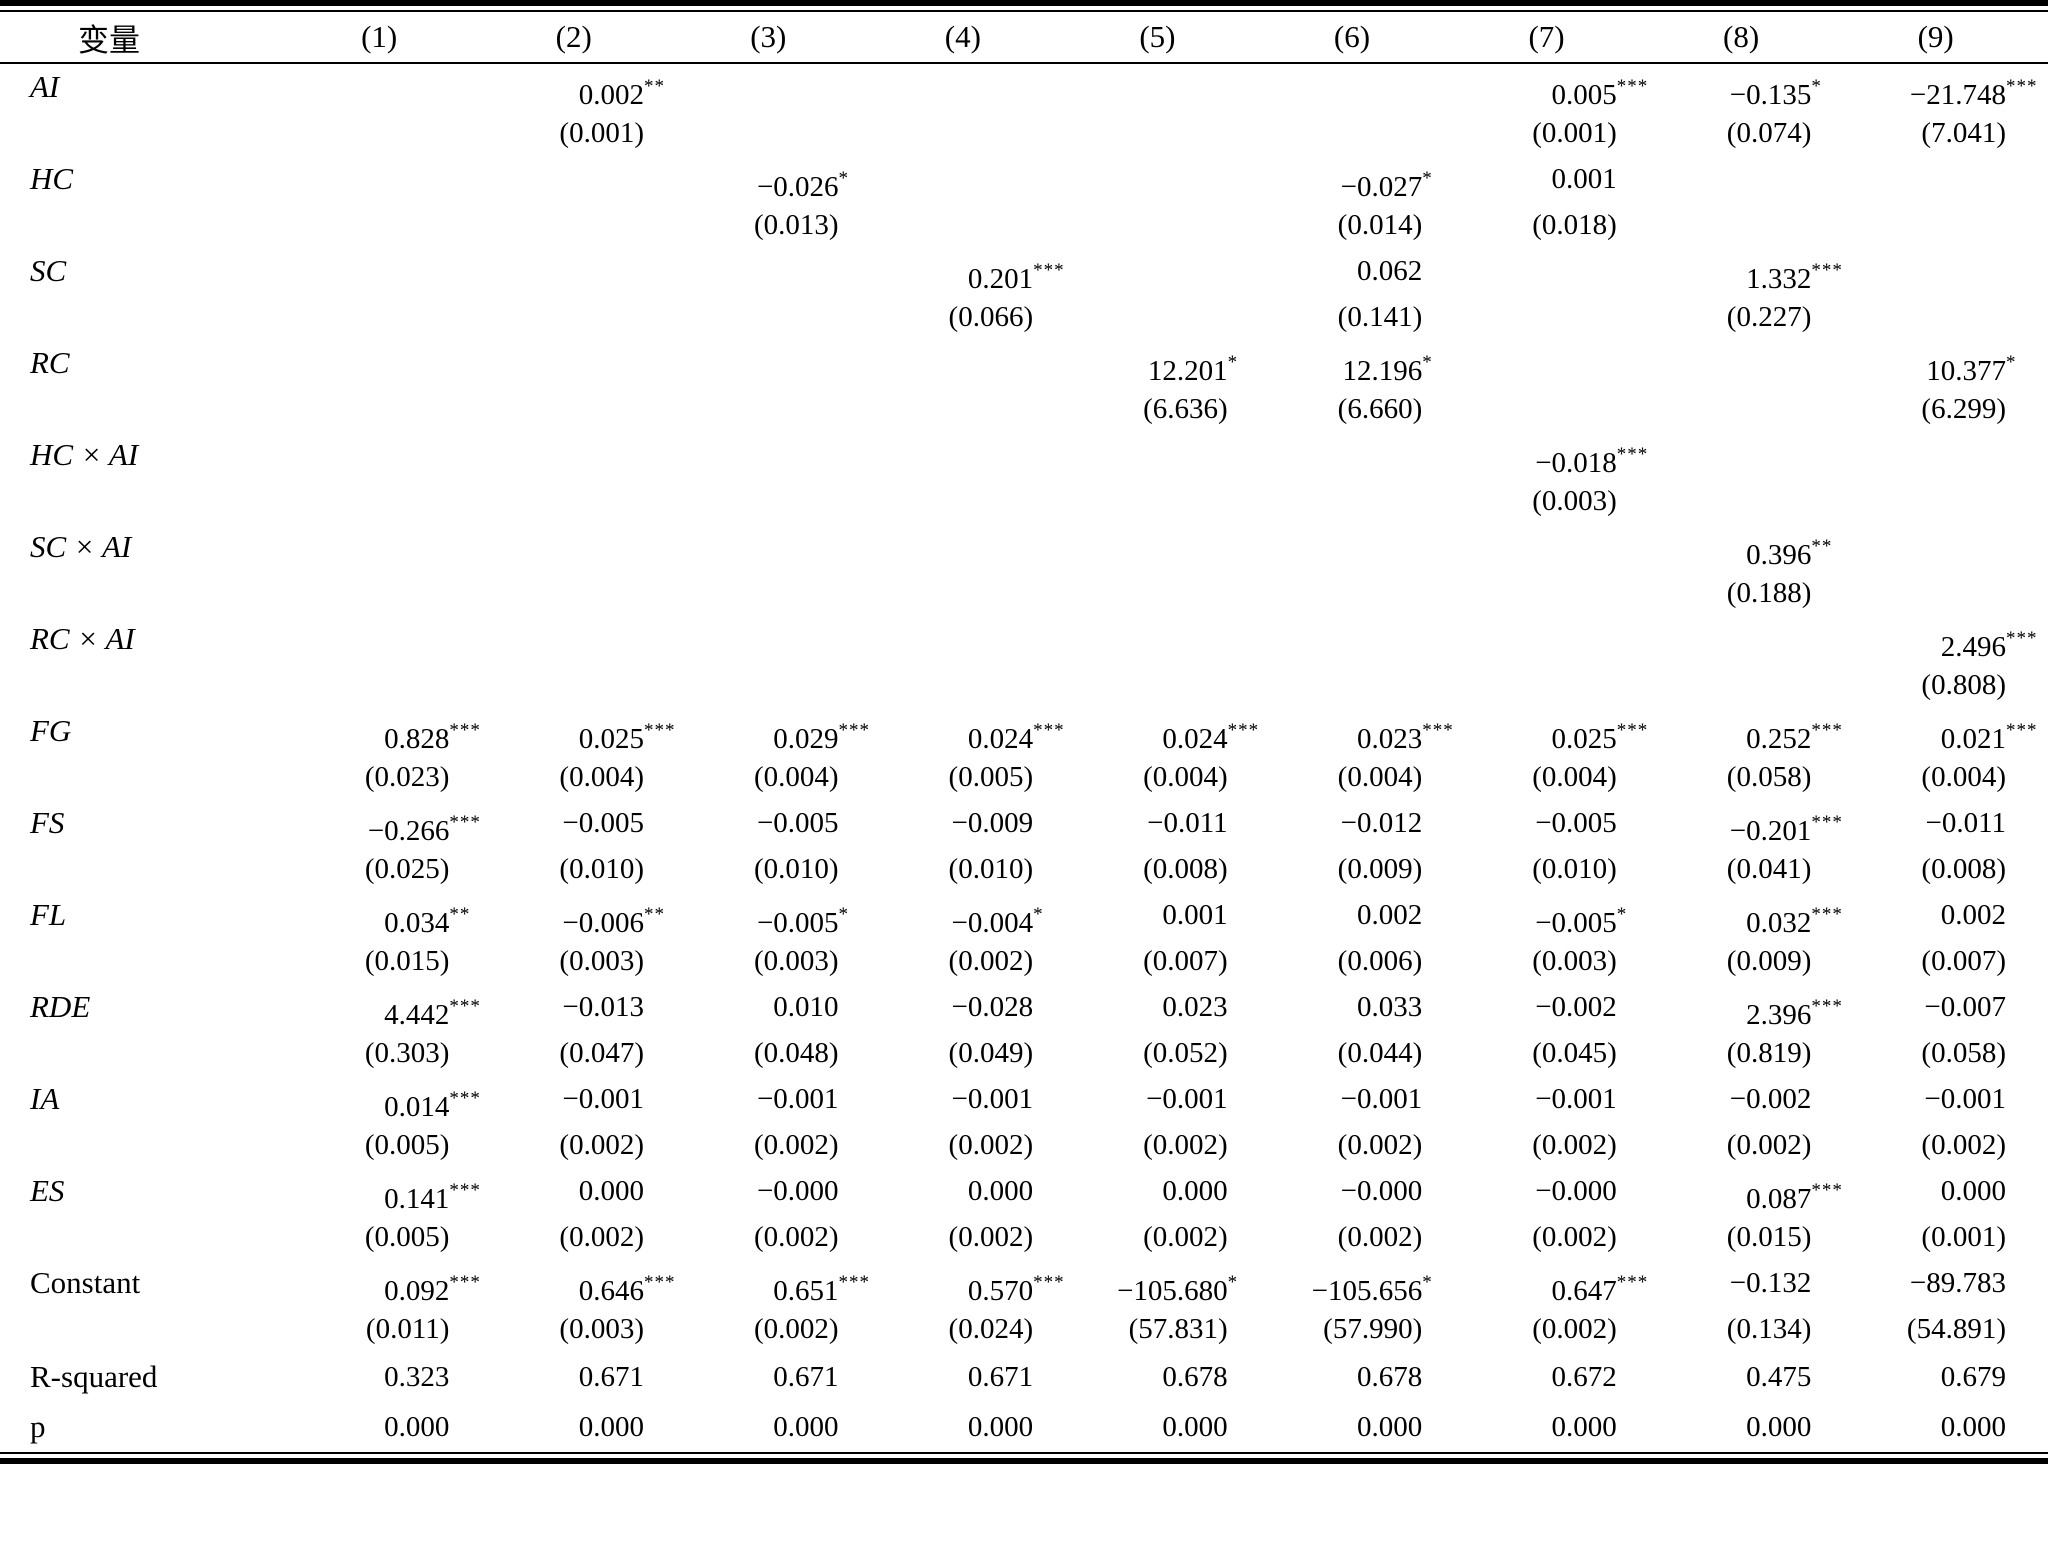 The height and width of the screenshot is (1560, 2048). I want to click on coefficient-value: 0.396**, so click(1756, 547).